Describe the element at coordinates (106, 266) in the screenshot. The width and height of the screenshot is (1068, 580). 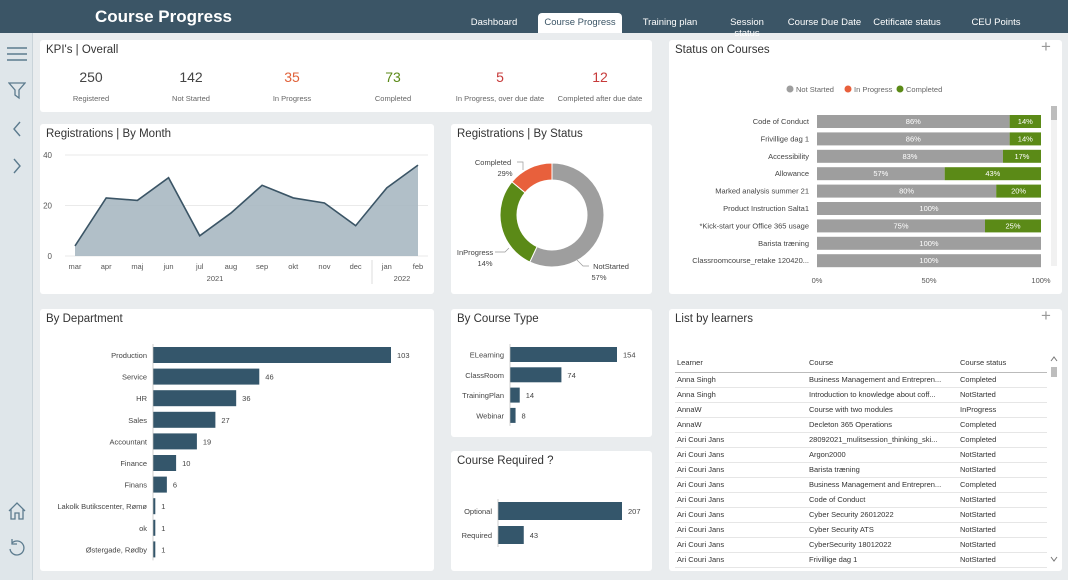
I see `x-tick-label: apr` at that location.